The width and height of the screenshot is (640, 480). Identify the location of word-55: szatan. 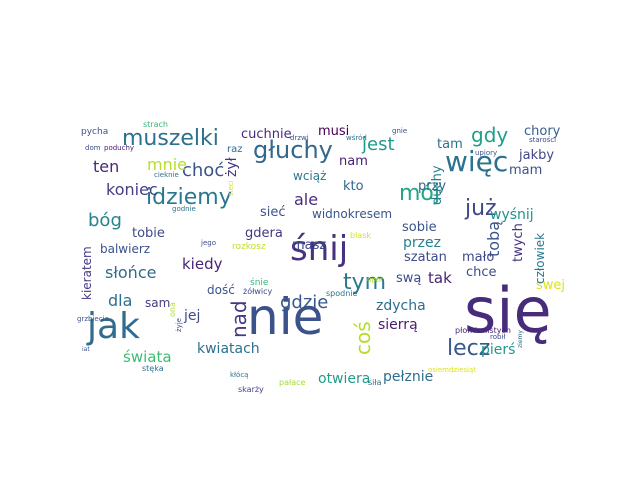
(425, 257).